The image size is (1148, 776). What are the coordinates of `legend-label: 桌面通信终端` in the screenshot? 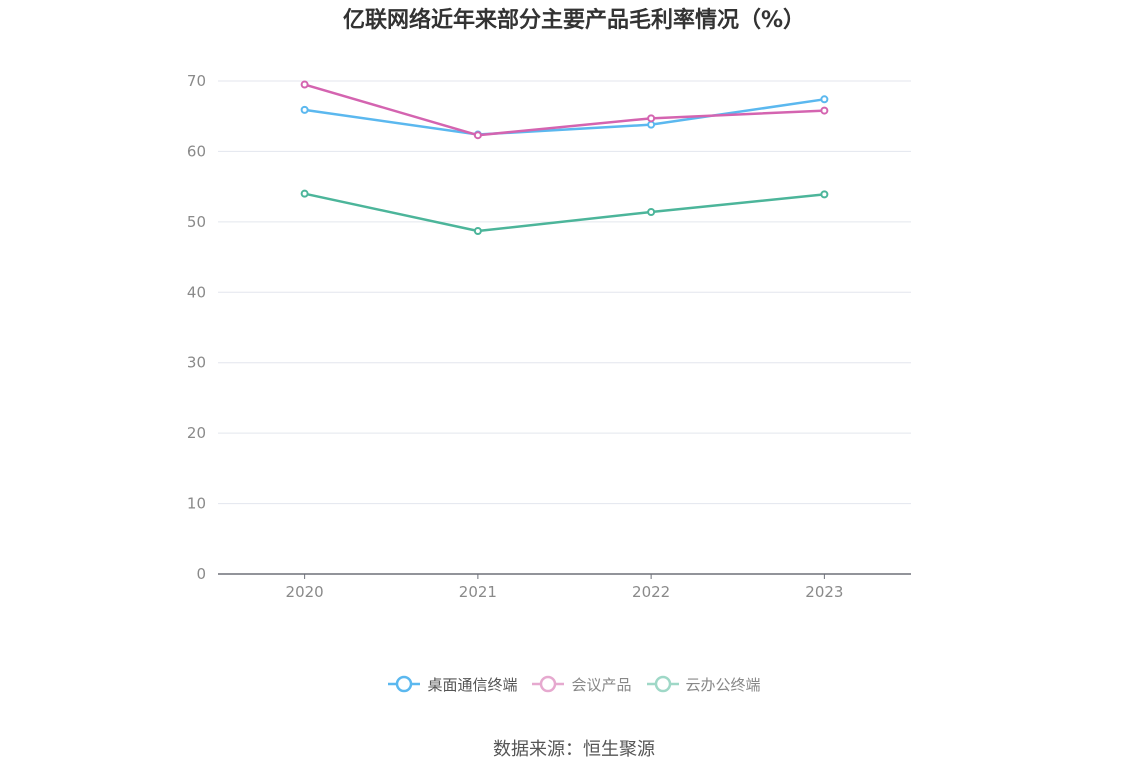 It's located at (472, 684).